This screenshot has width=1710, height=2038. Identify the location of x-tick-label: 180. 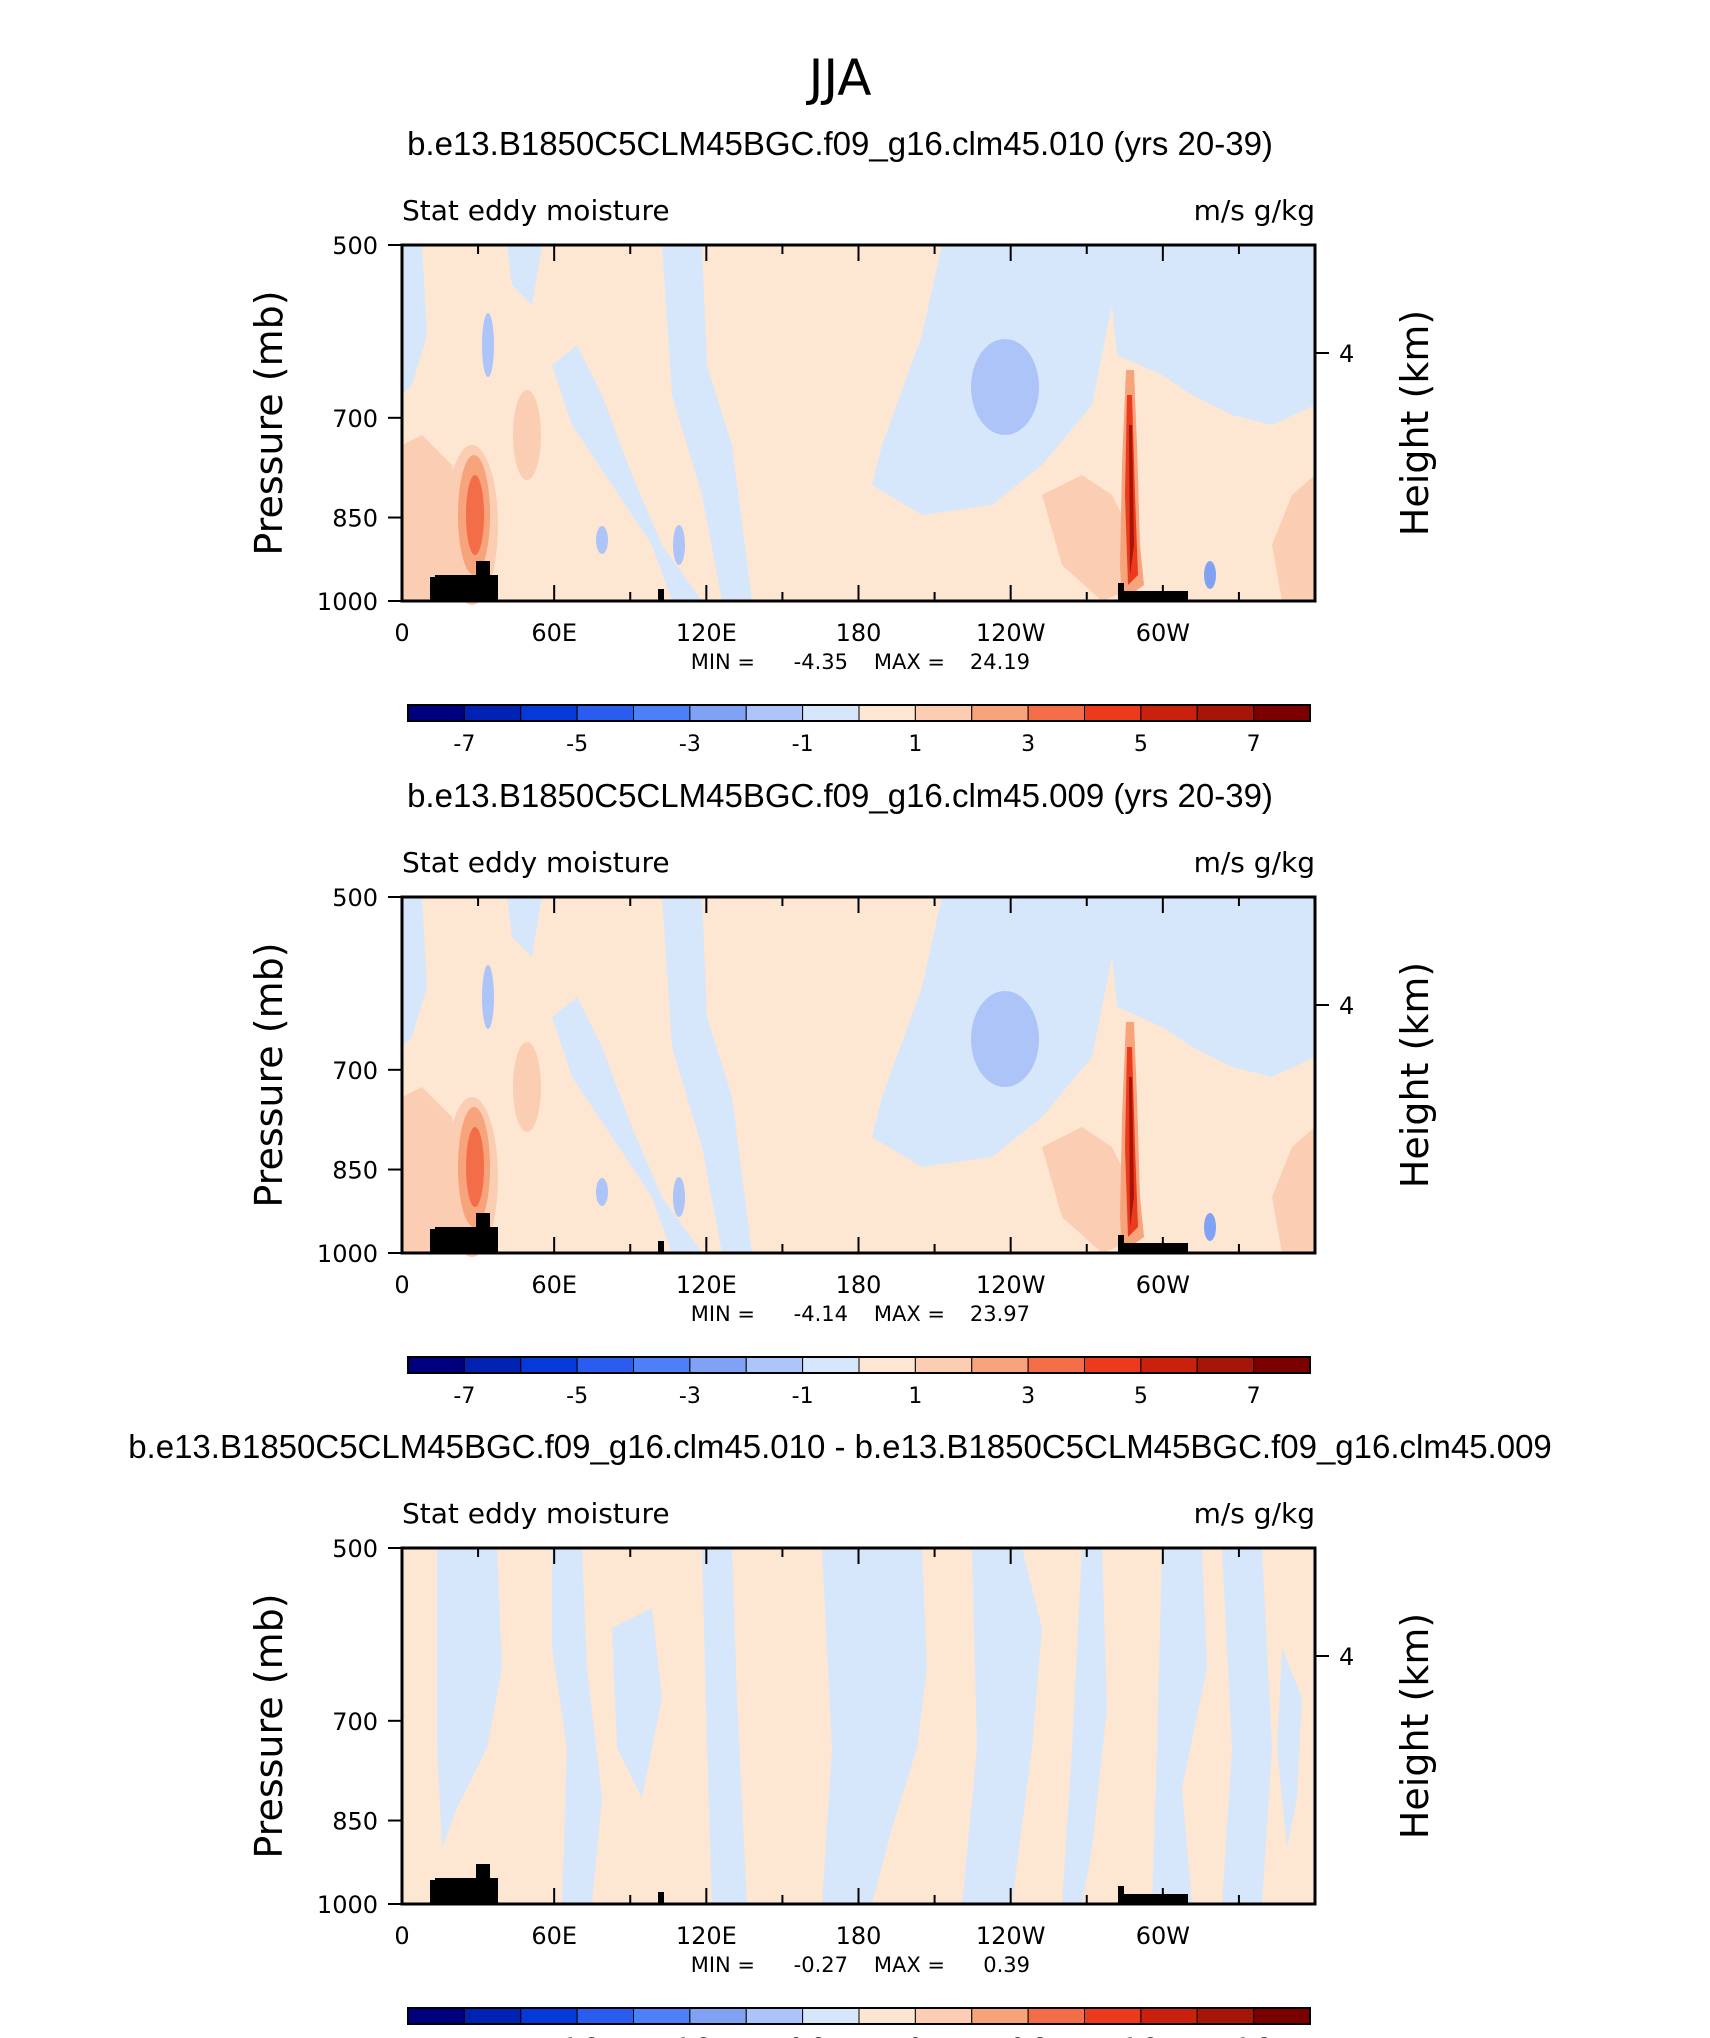
(859, 633).